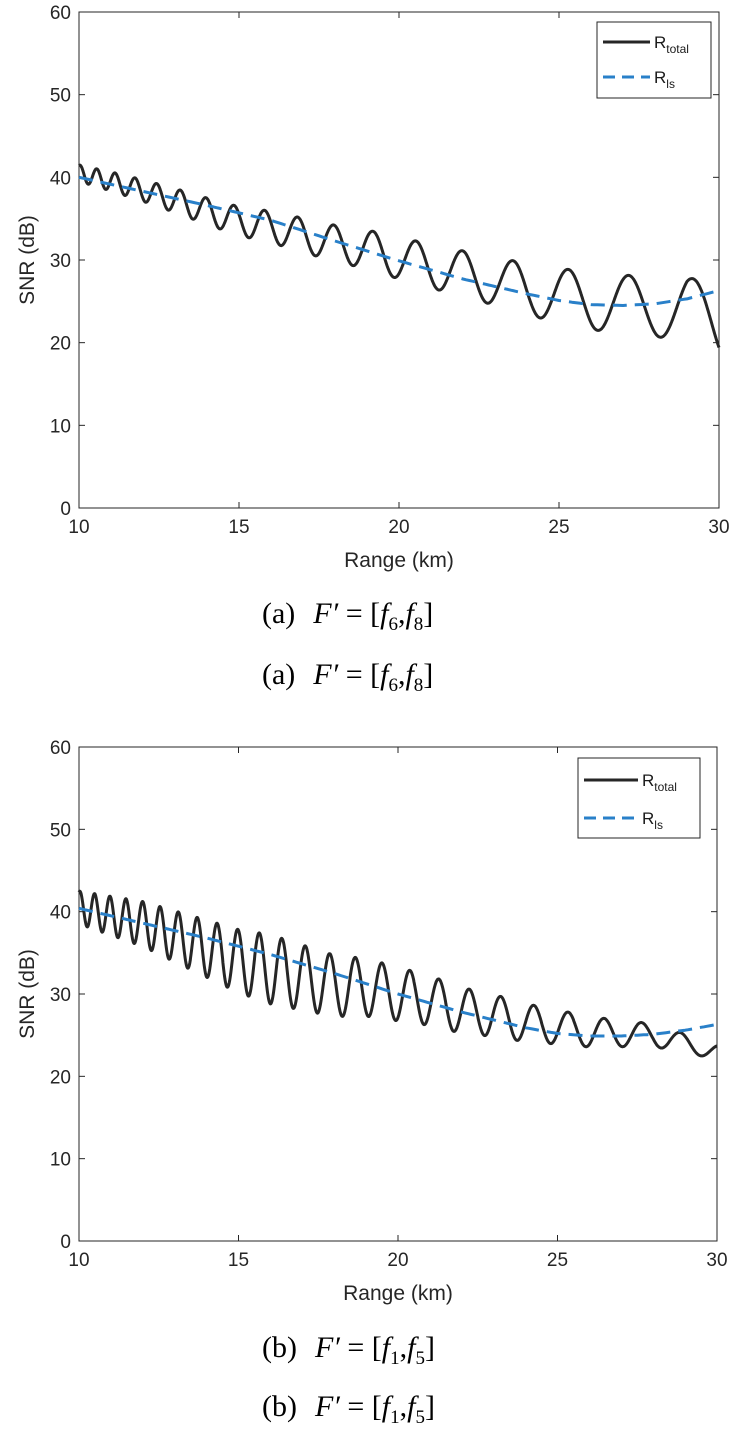 Image resolution: width=733 pixels, height=1430 pixels. Describe the element at coordinates (60, 13) in the screenshot. I see `chart-a-ytick-label: 60` at that location.